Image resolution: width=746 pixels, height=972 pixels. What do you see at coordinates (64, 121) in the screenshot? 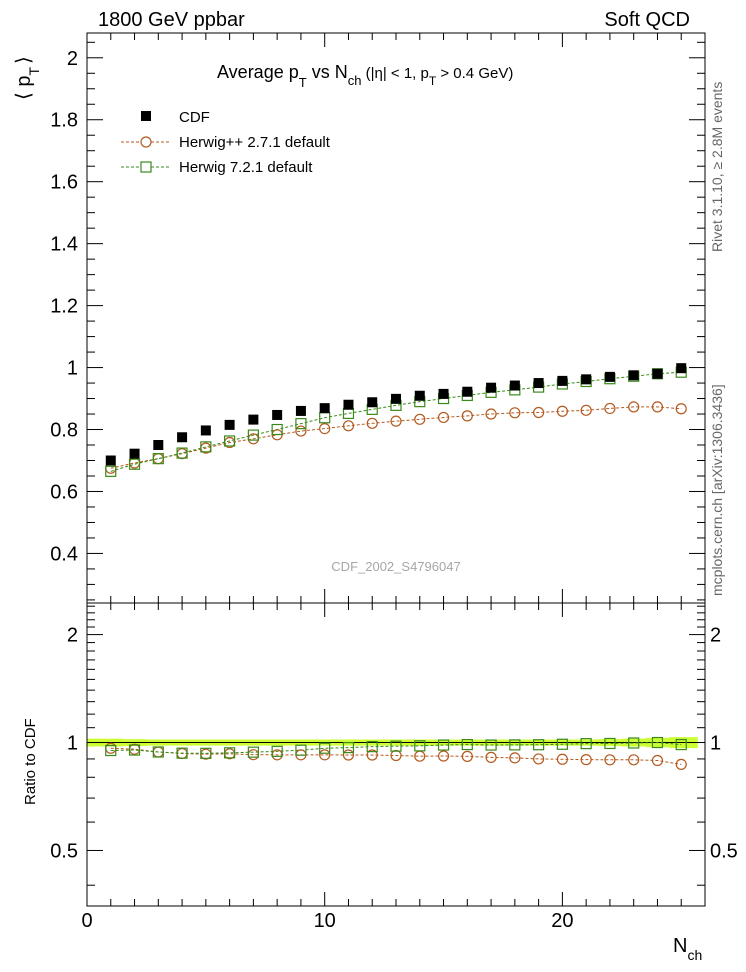
I see `y-tick-label: 1.8` at bounding box center [64, 121].